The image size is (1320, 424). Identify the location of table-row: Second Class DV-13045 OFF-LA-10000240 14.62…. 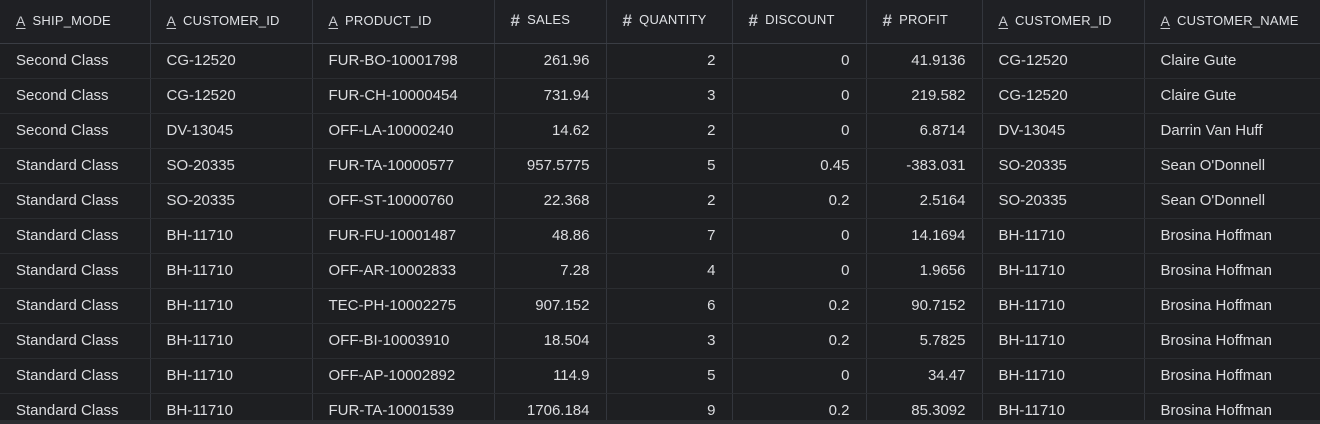
(660, 131).